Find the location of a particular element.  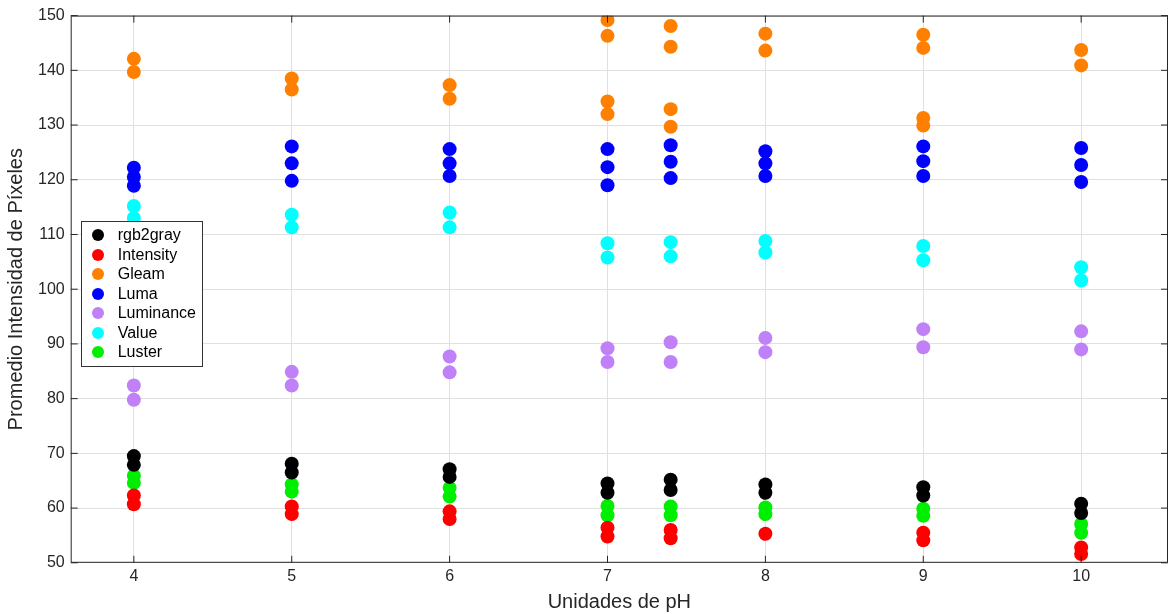

y-tick-label: 60 is located at coordinates (55, 507).